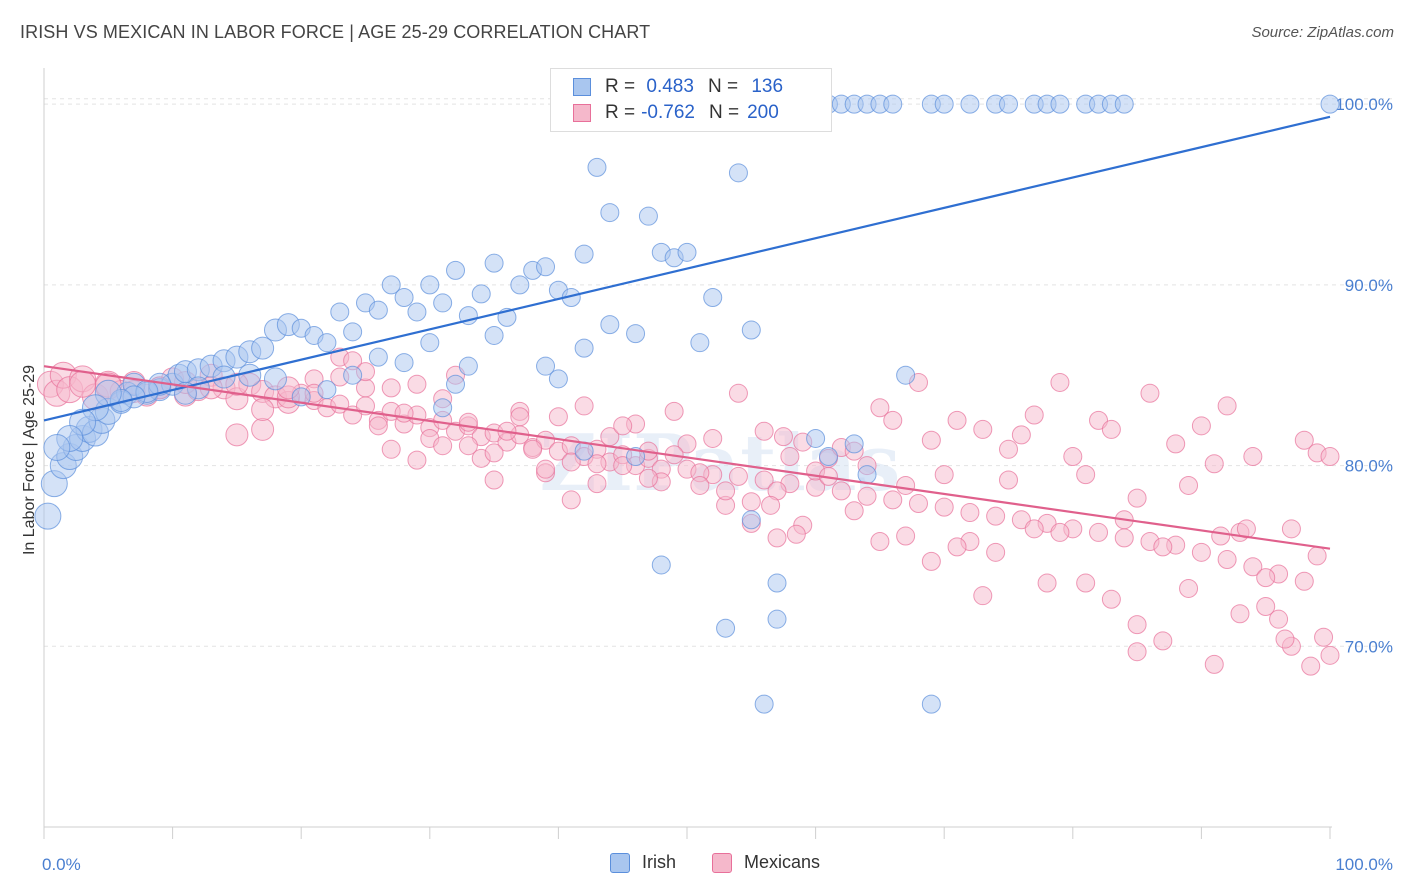 This screenshot has height=892, width=1406. I want to click on mexicans-n-label: N =, so click(724, 112).